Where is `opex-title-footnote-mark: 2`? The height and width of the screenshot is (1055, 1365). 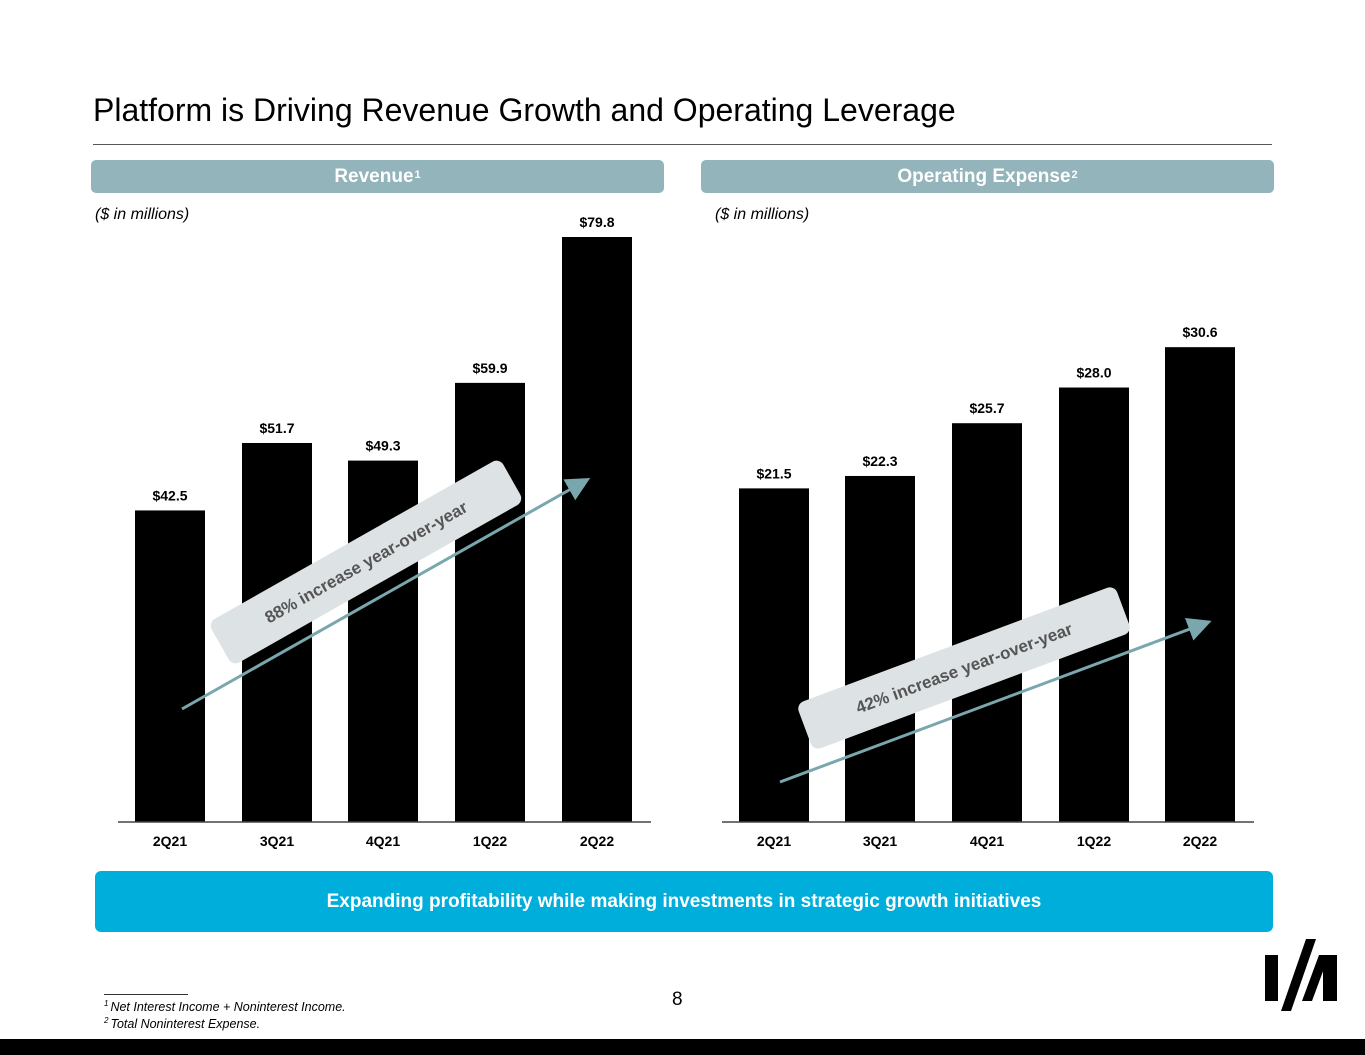 opex-title-footnote-mark: 2 is located at coordinates (1074, 174).